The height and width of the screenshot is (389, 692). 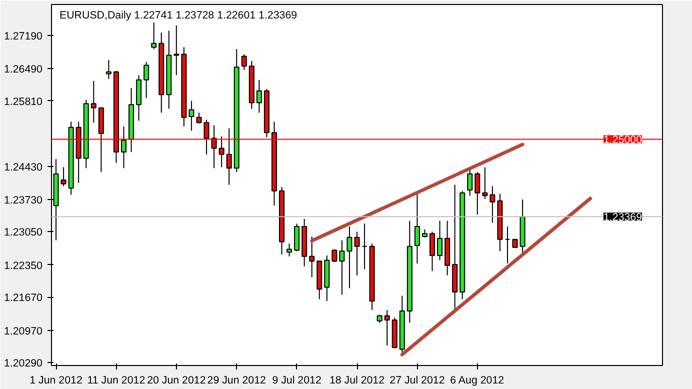 What do you see at coordinates (477, 380) in the screenshot?
I see `x-tick-label: 6 Aug 2012` at bounding box center [477, 380].